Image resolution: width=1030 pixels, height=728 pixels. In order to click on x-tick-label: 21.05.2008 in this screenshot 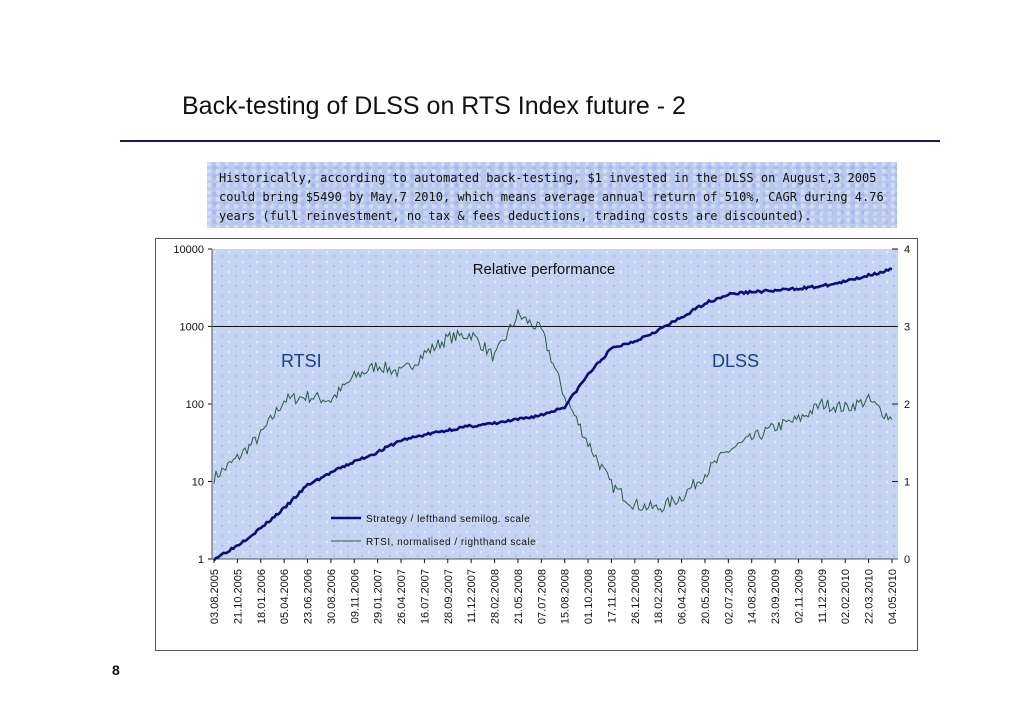, I will do `click(519, 596)`.